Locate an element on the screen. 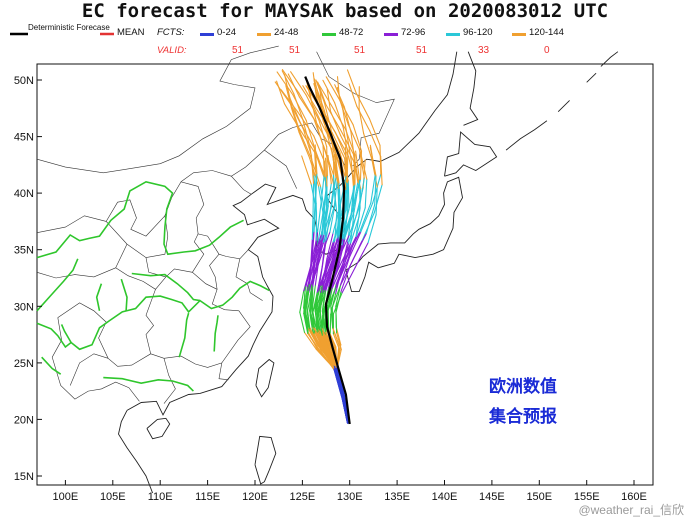 The height and width of the screenshot is (520, 690). lon-label-160: 160E is located at coordinates (634, 497).